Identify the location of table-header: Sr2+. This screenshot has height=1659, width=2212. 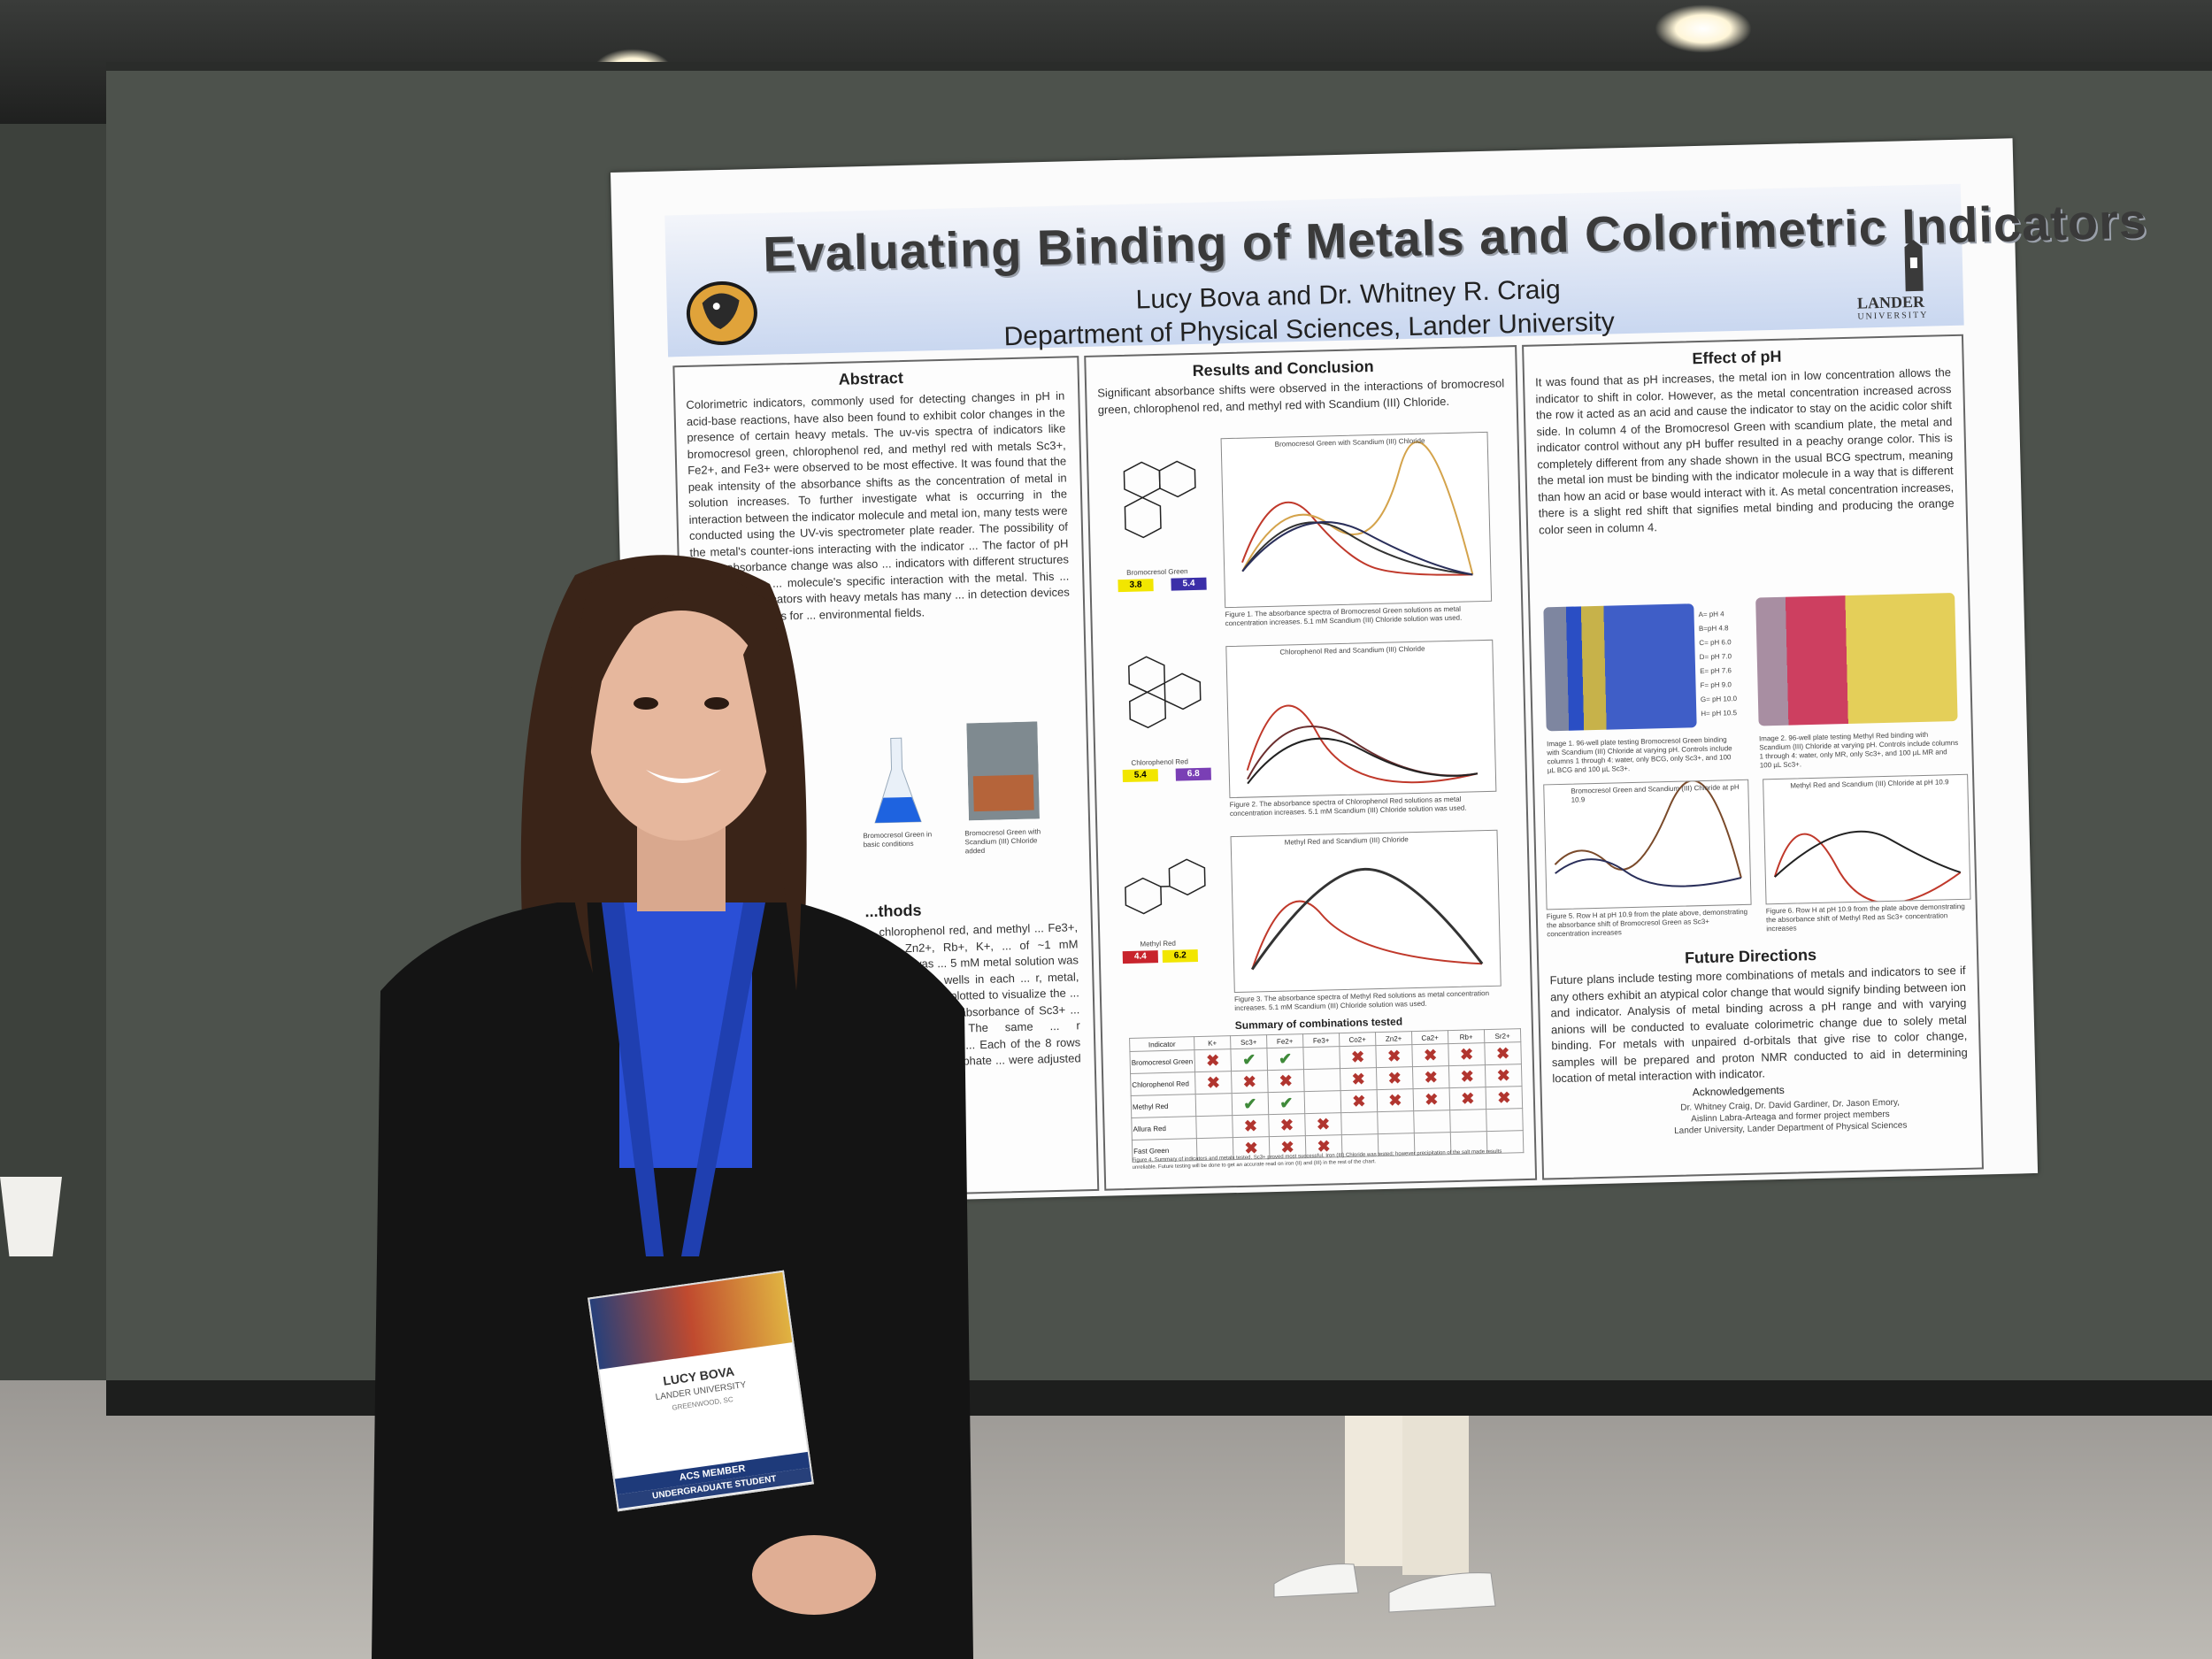
(1503, 1036).